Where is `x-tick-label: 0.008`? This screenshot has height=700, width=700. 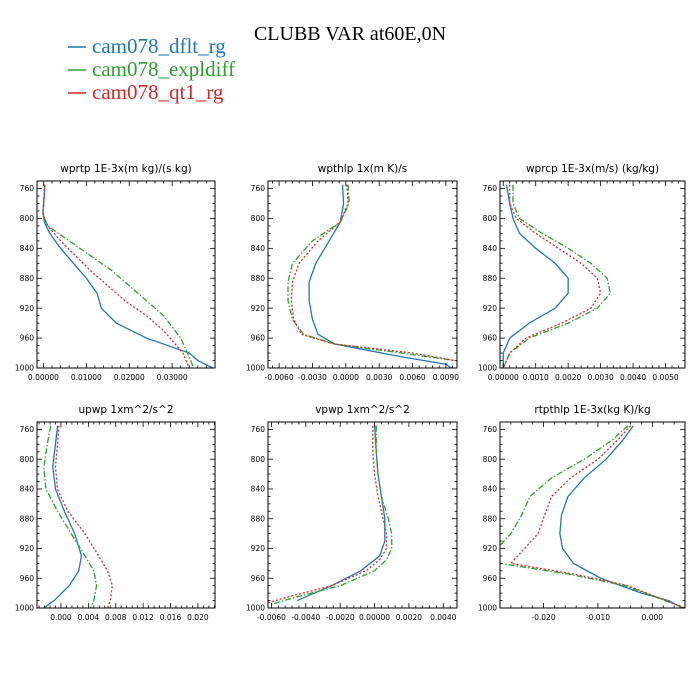 x-tick-label: 0.008 is located at coordinates (116, 617).